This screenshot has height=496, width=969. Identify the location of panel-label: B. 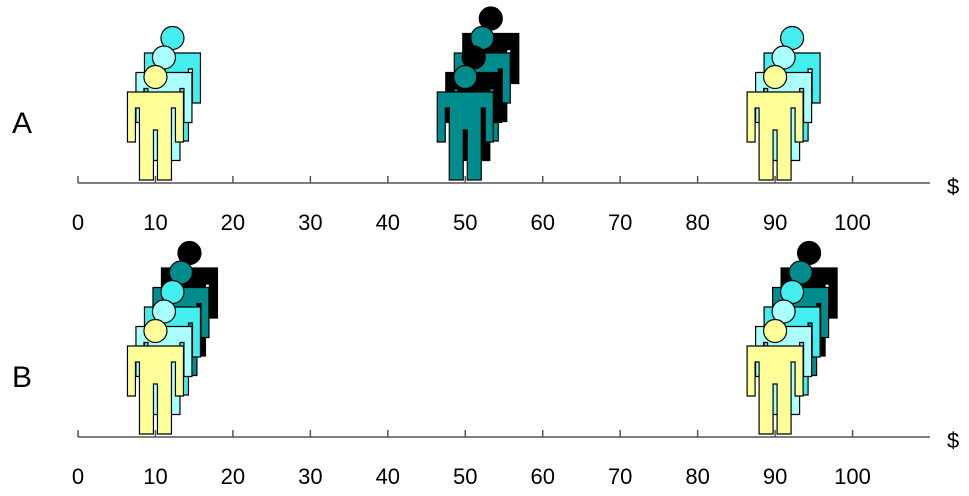
(22, 377).